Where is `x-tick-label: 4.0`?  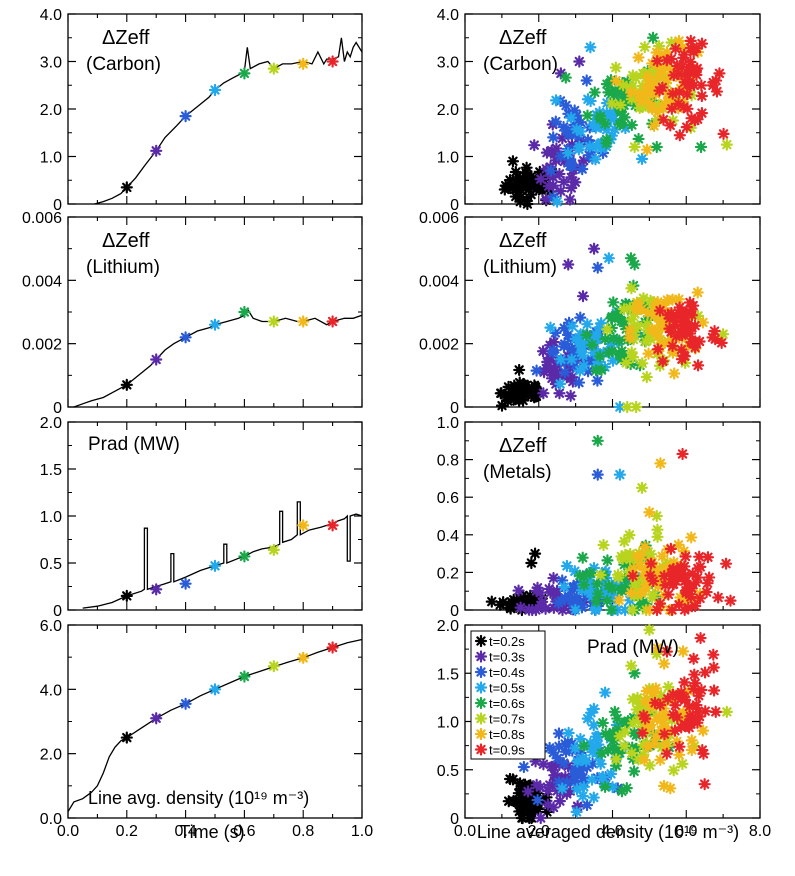 x-tick-label: 4.0 is located at coordinates (612, 831).